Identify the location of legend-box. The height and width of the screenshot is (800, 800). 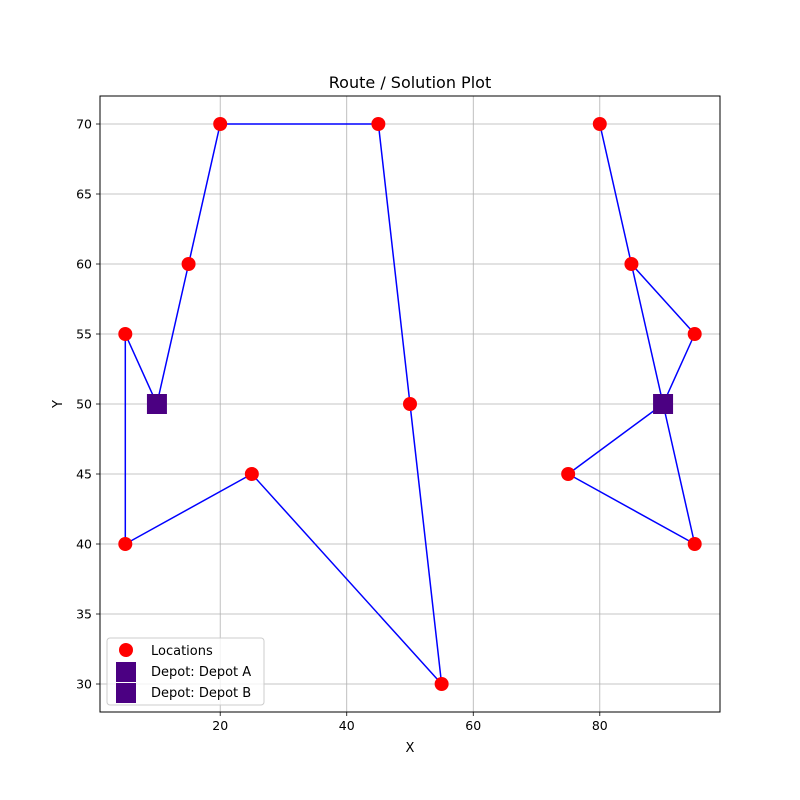
(185, 671).